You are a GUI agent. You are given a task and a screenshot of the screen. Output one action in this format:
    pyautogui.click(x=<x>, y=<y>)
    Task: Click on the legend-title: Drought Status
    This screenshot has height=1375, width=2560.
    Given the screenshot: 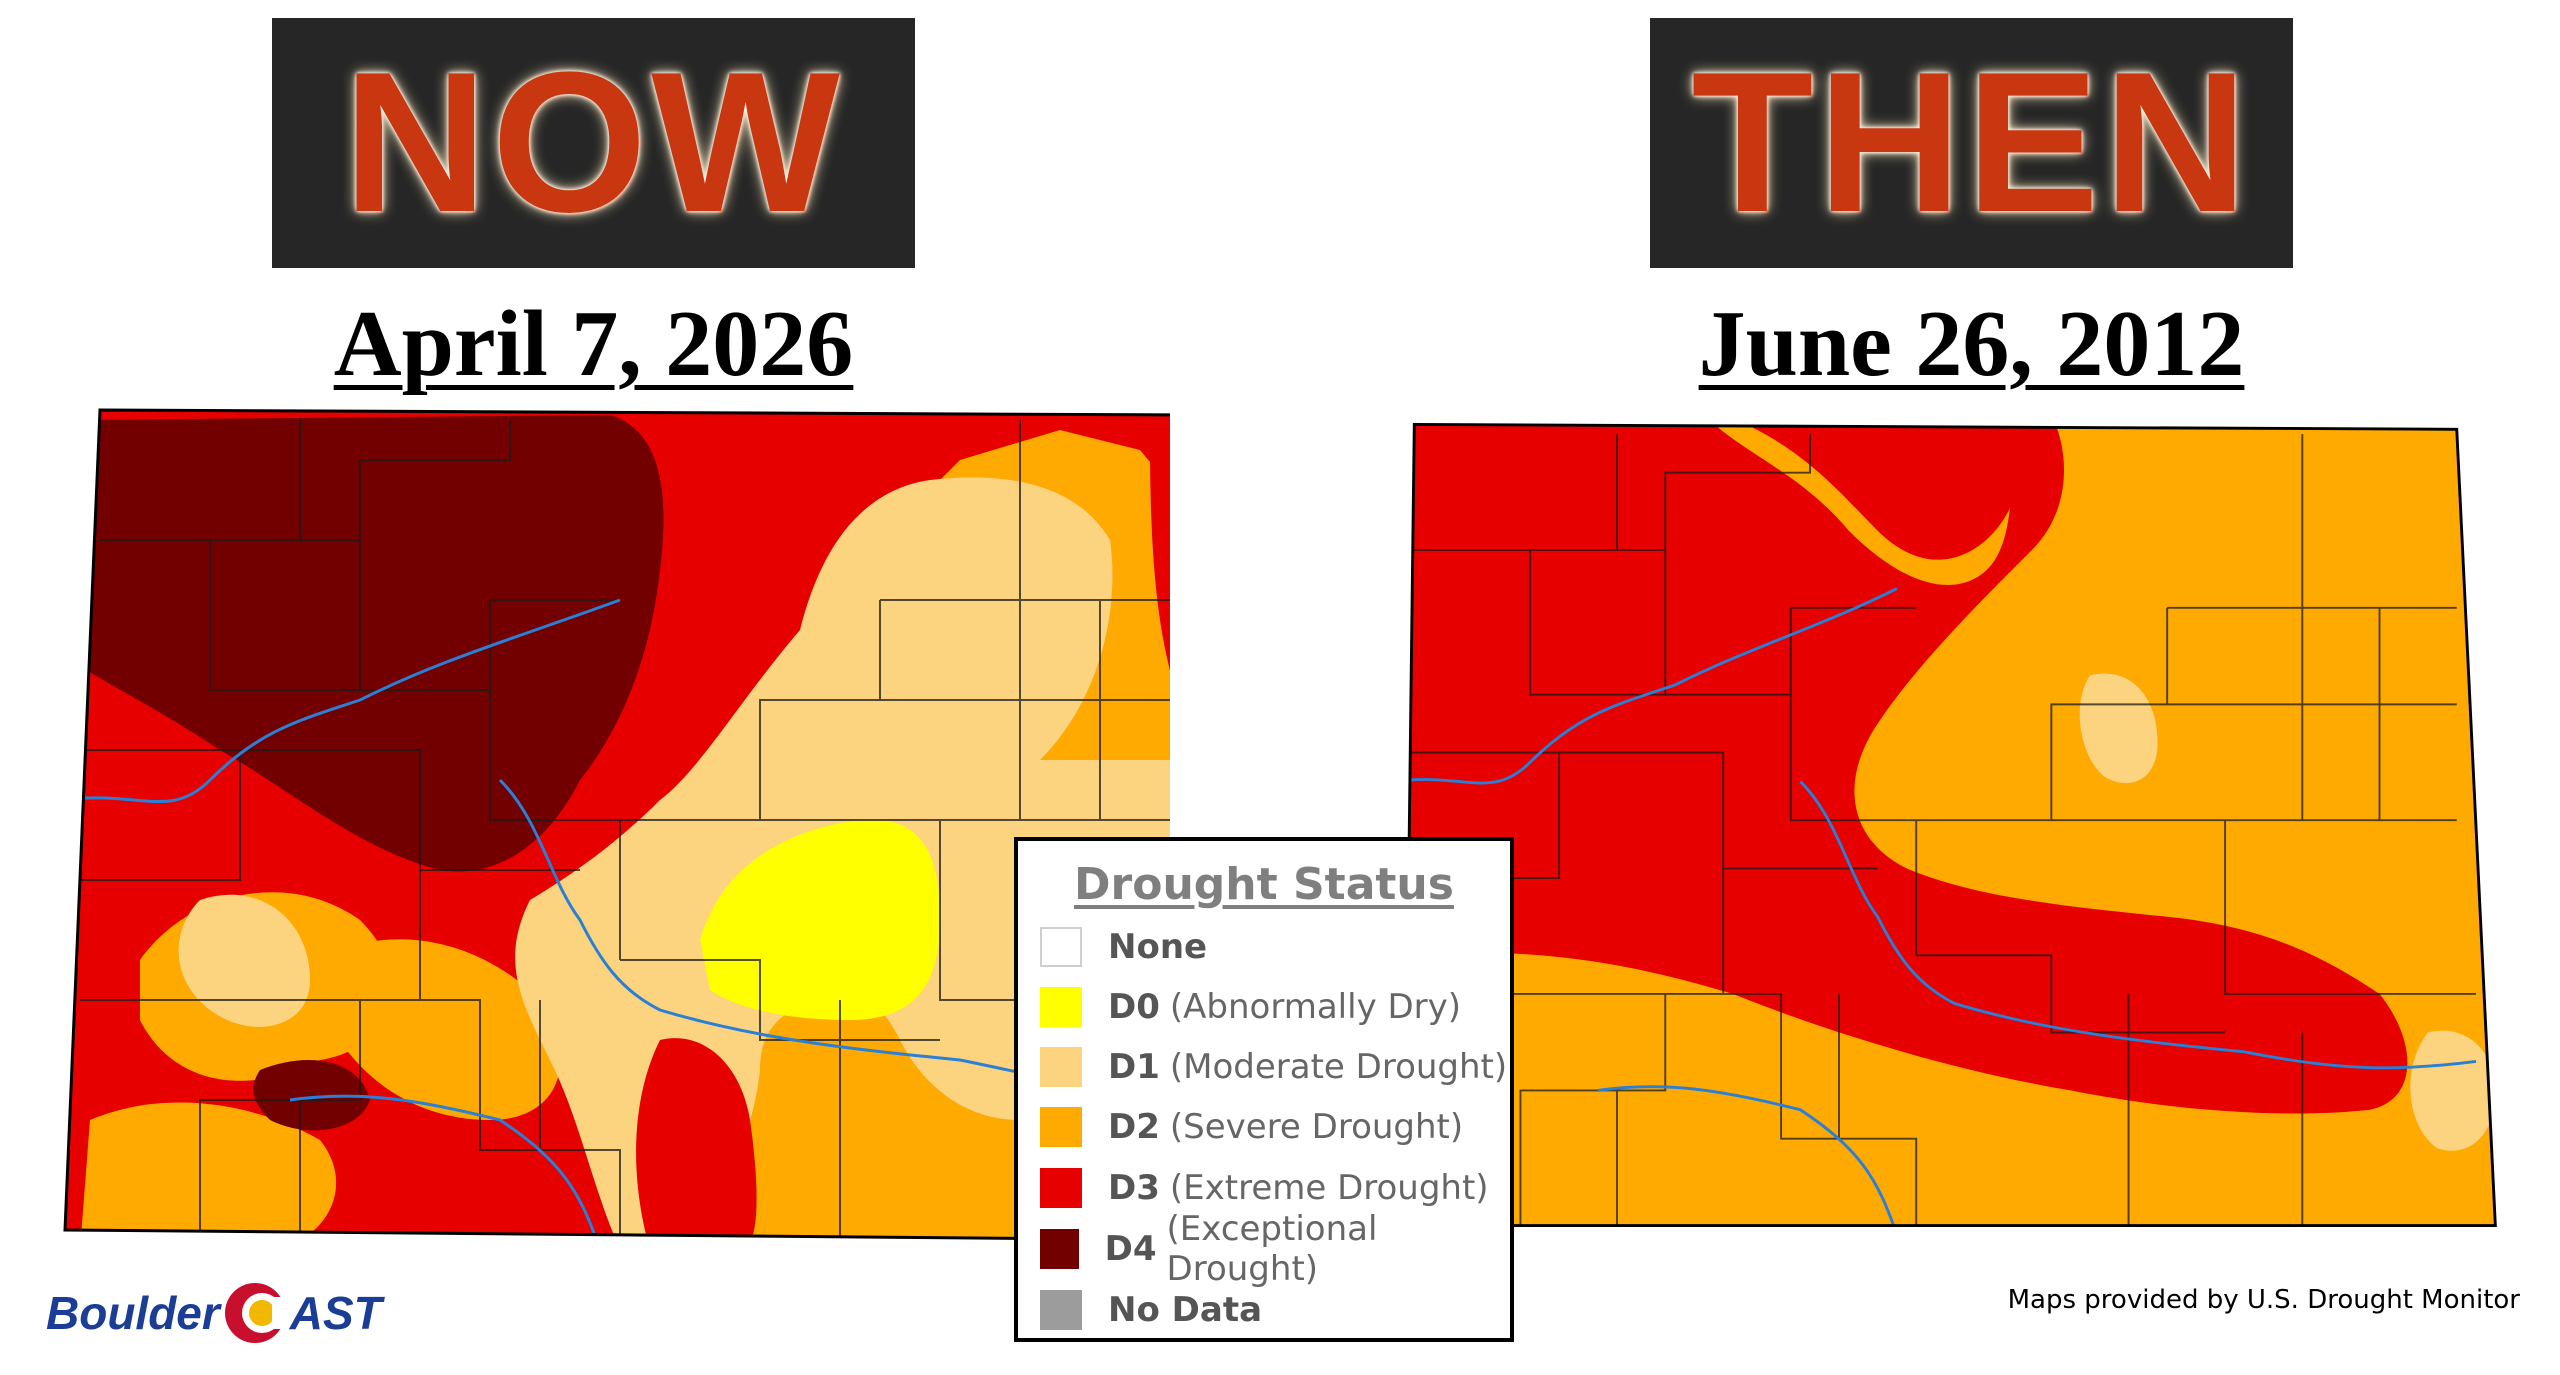 What is the action you would take?
    pyautogui.click(x=1264, y=884)
    